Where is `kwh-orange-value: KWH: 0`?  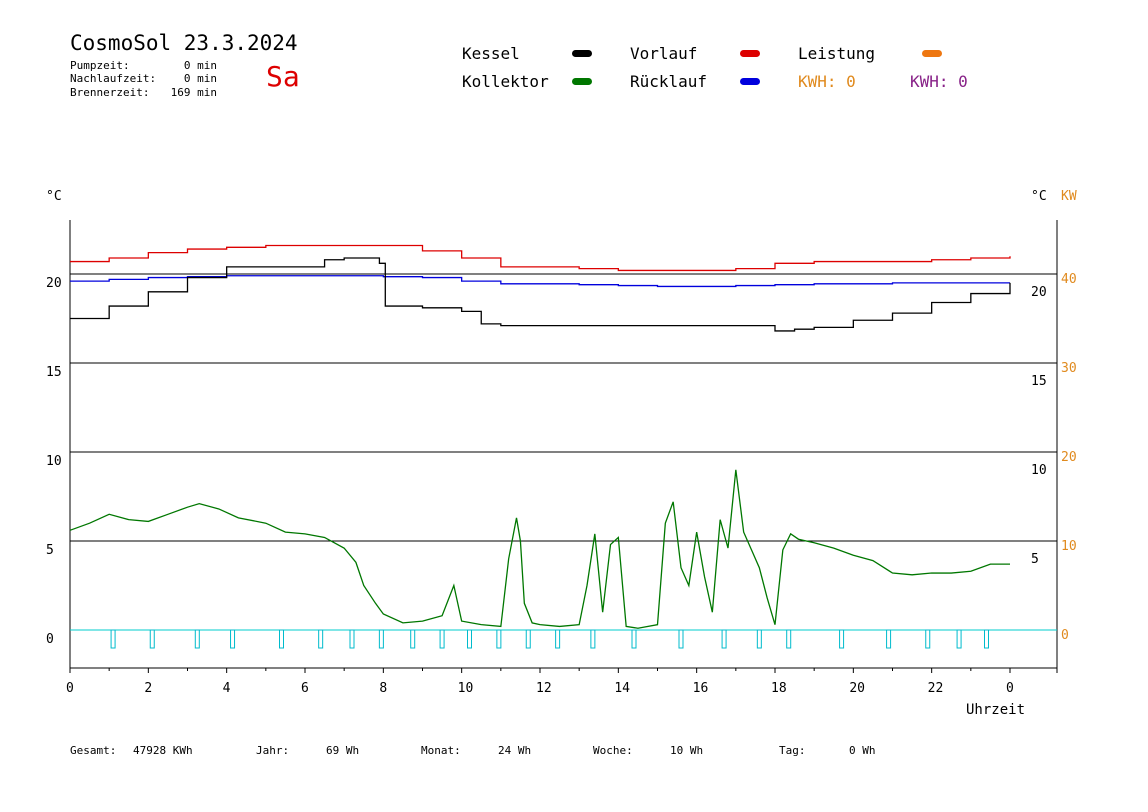
kwh-orange-value: KWH: 0 is located at coordinates (827, 81).